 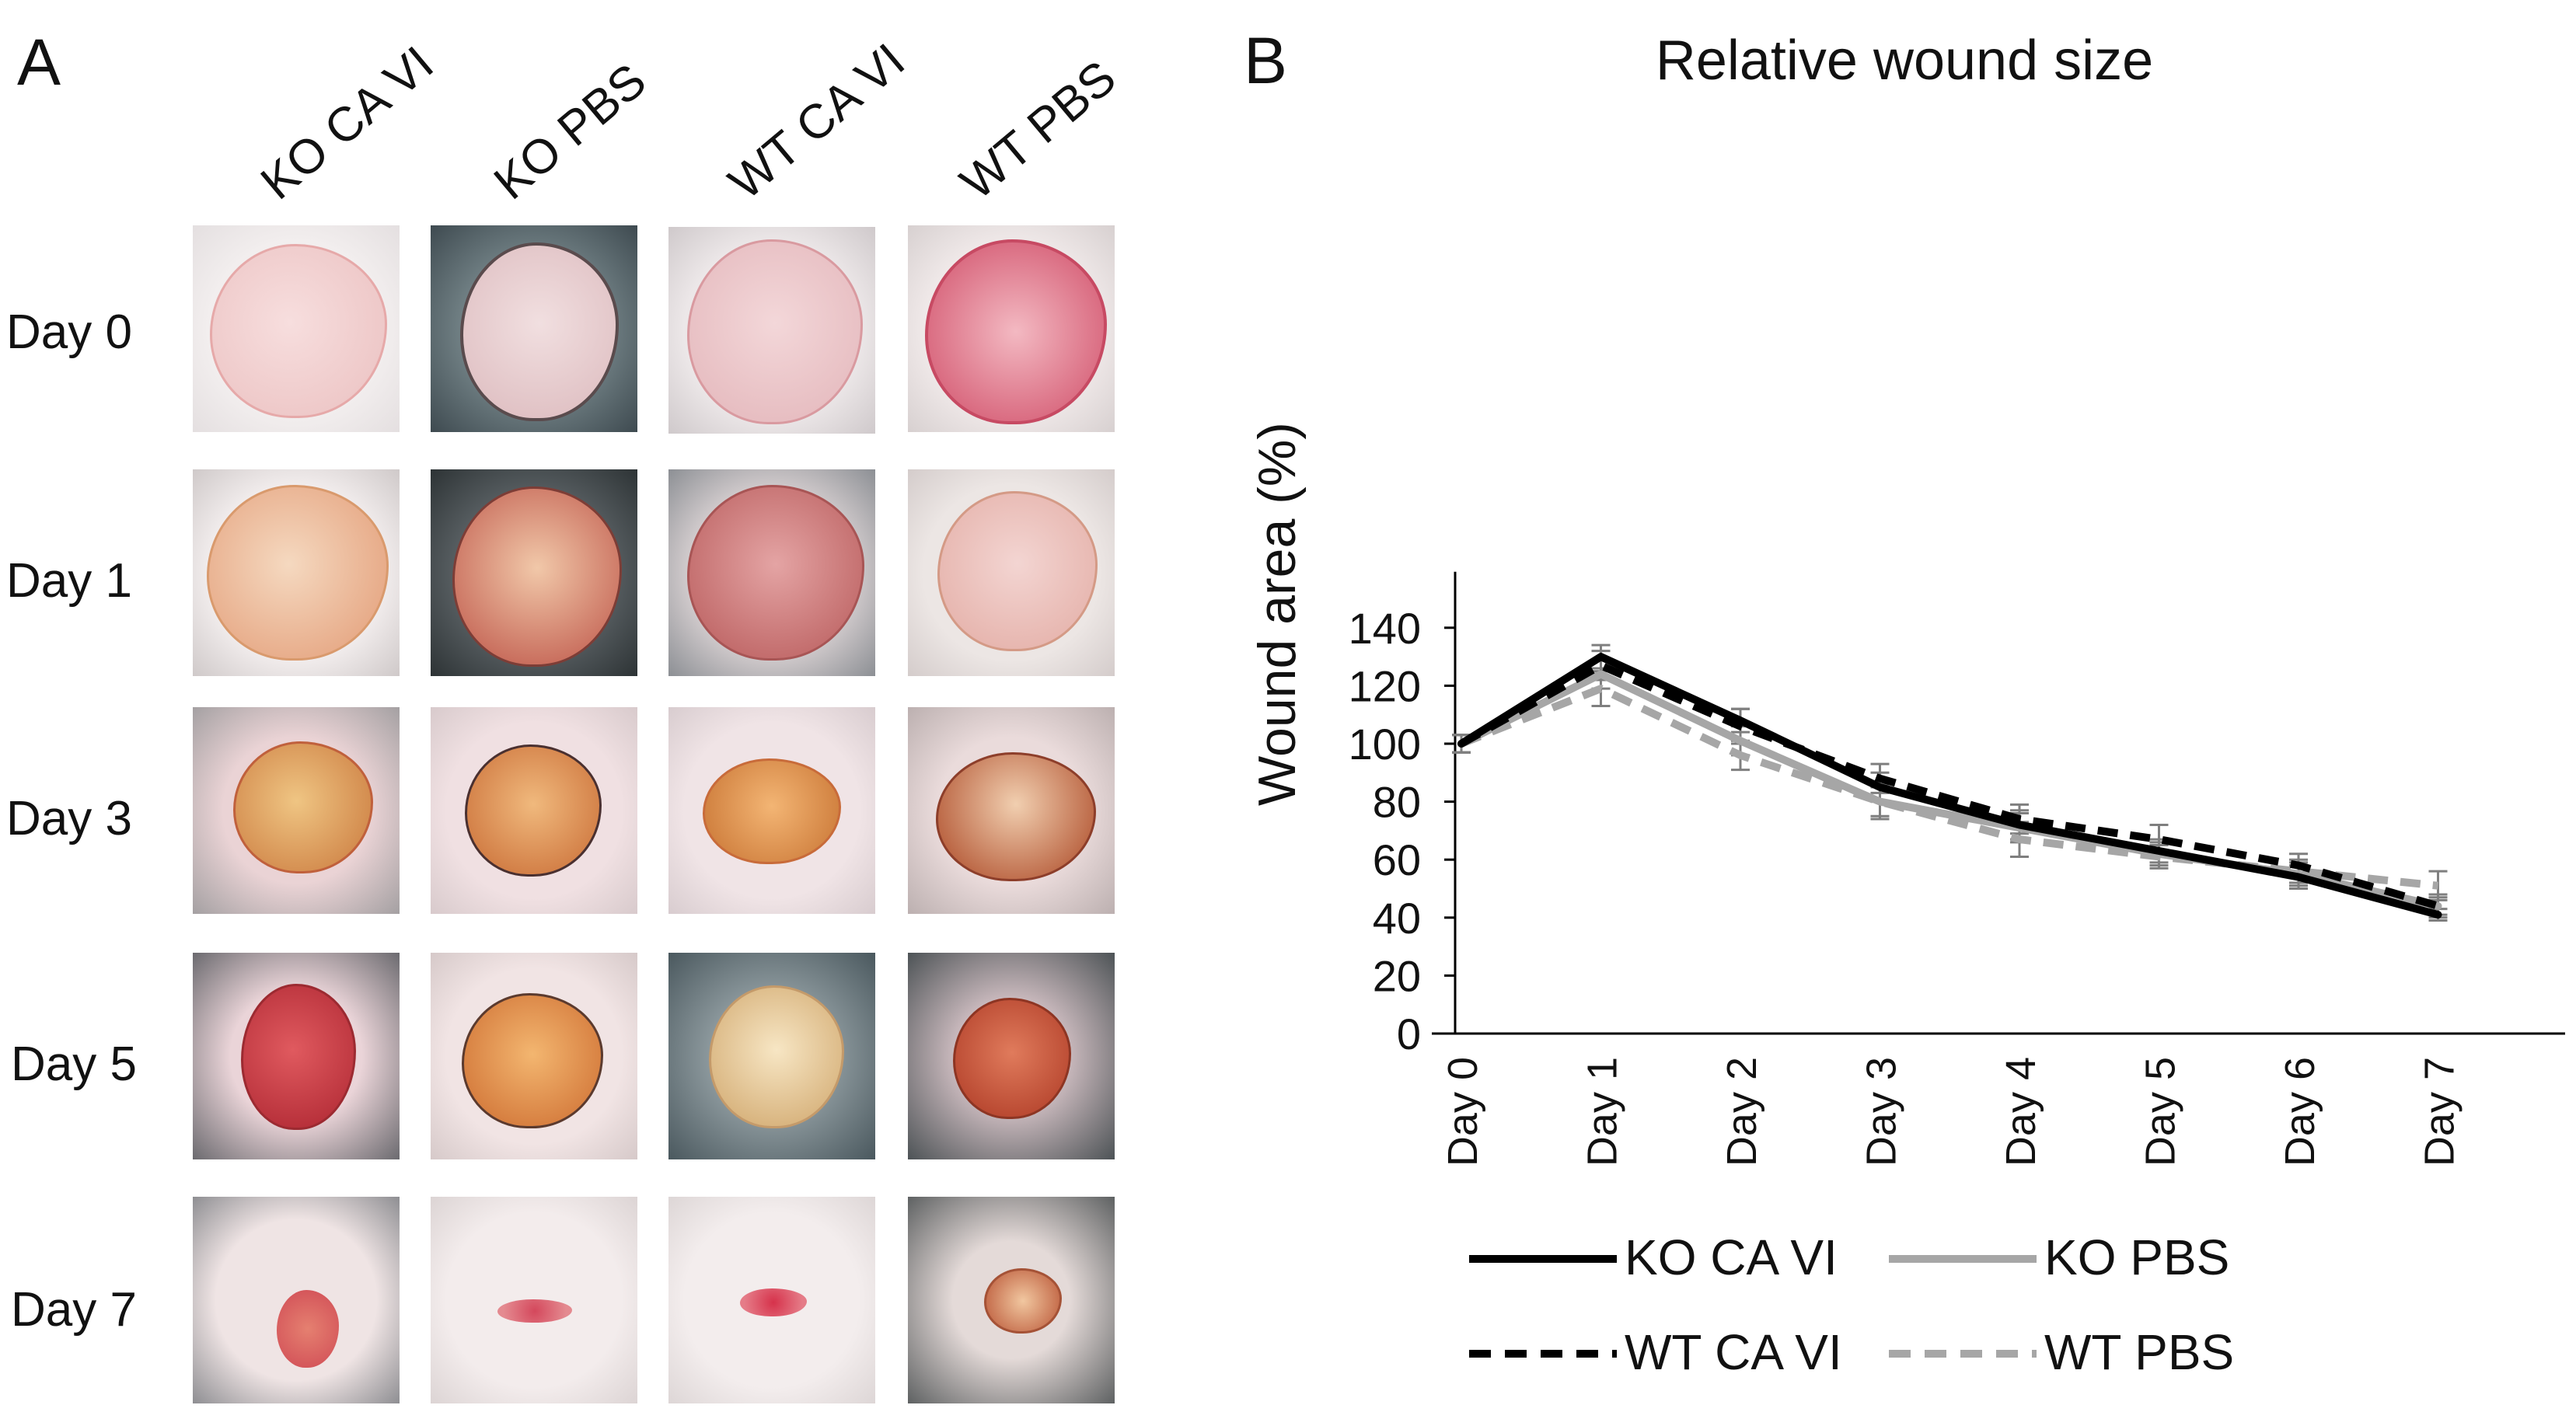 What do you see at coordinates (69, 332) in the screenshot?
I see `row-label-day-0: Day 0` at bounding box center [69, 332].